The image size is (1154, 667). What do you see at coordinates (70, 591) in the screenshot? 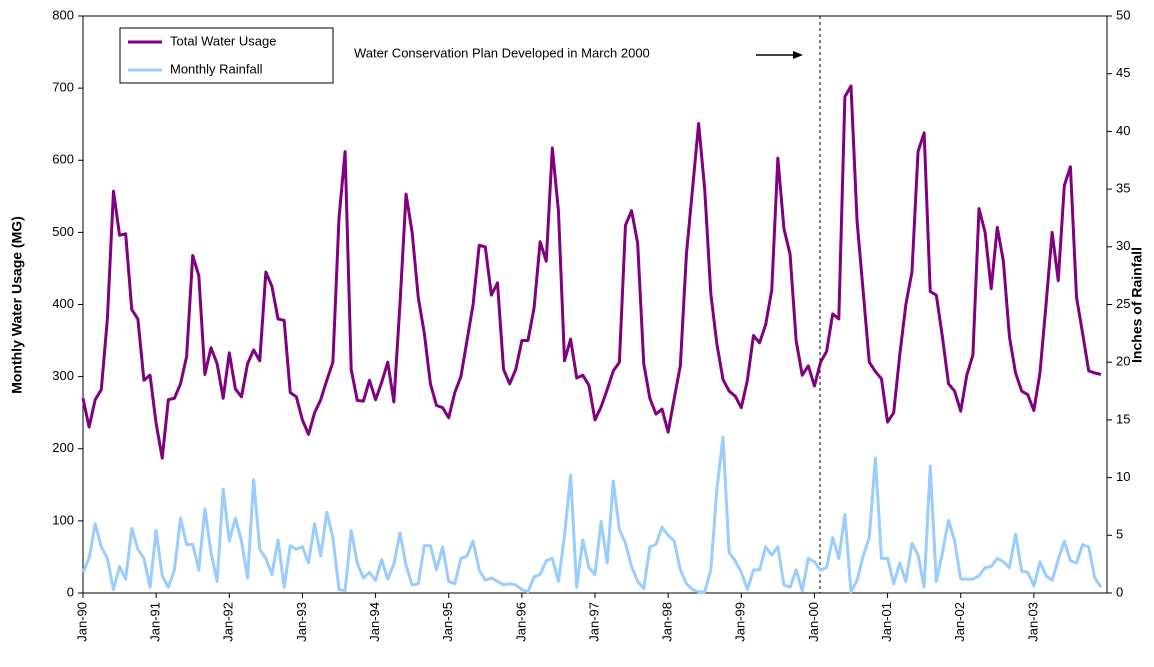
I see `y-tick-label: 0` at bounding box center [70, 591].